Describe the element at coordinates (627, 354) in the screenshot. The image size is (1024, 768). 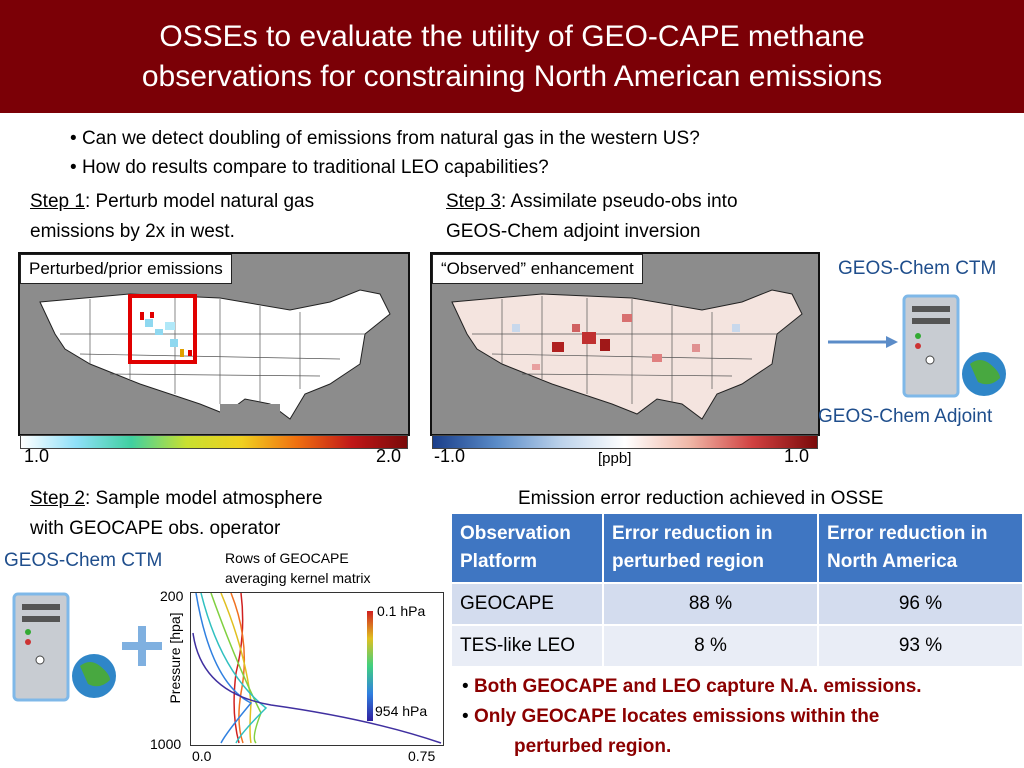
I see `us-map-right` at that location.